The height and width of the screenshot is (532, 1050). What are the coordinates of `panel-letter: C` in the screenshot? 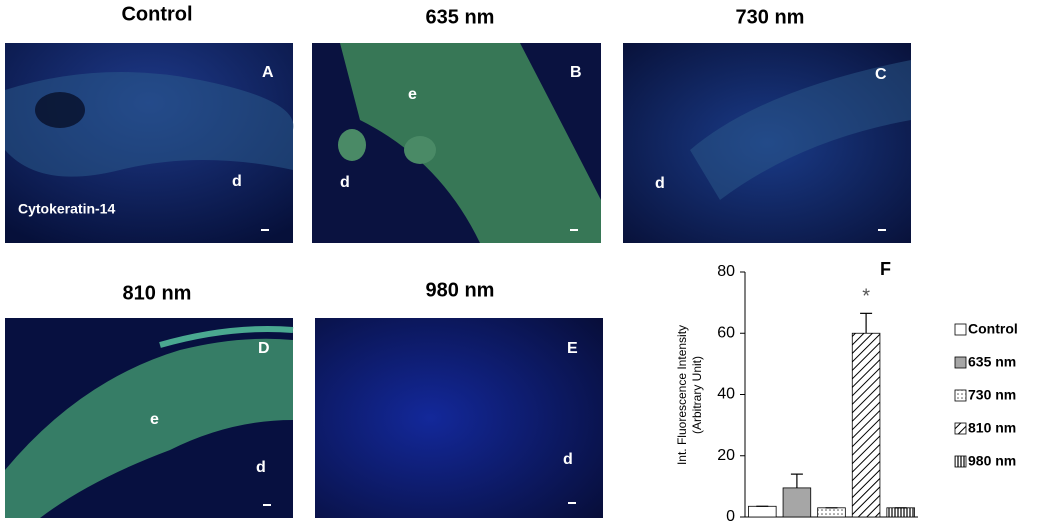 It's located at (881, 74).